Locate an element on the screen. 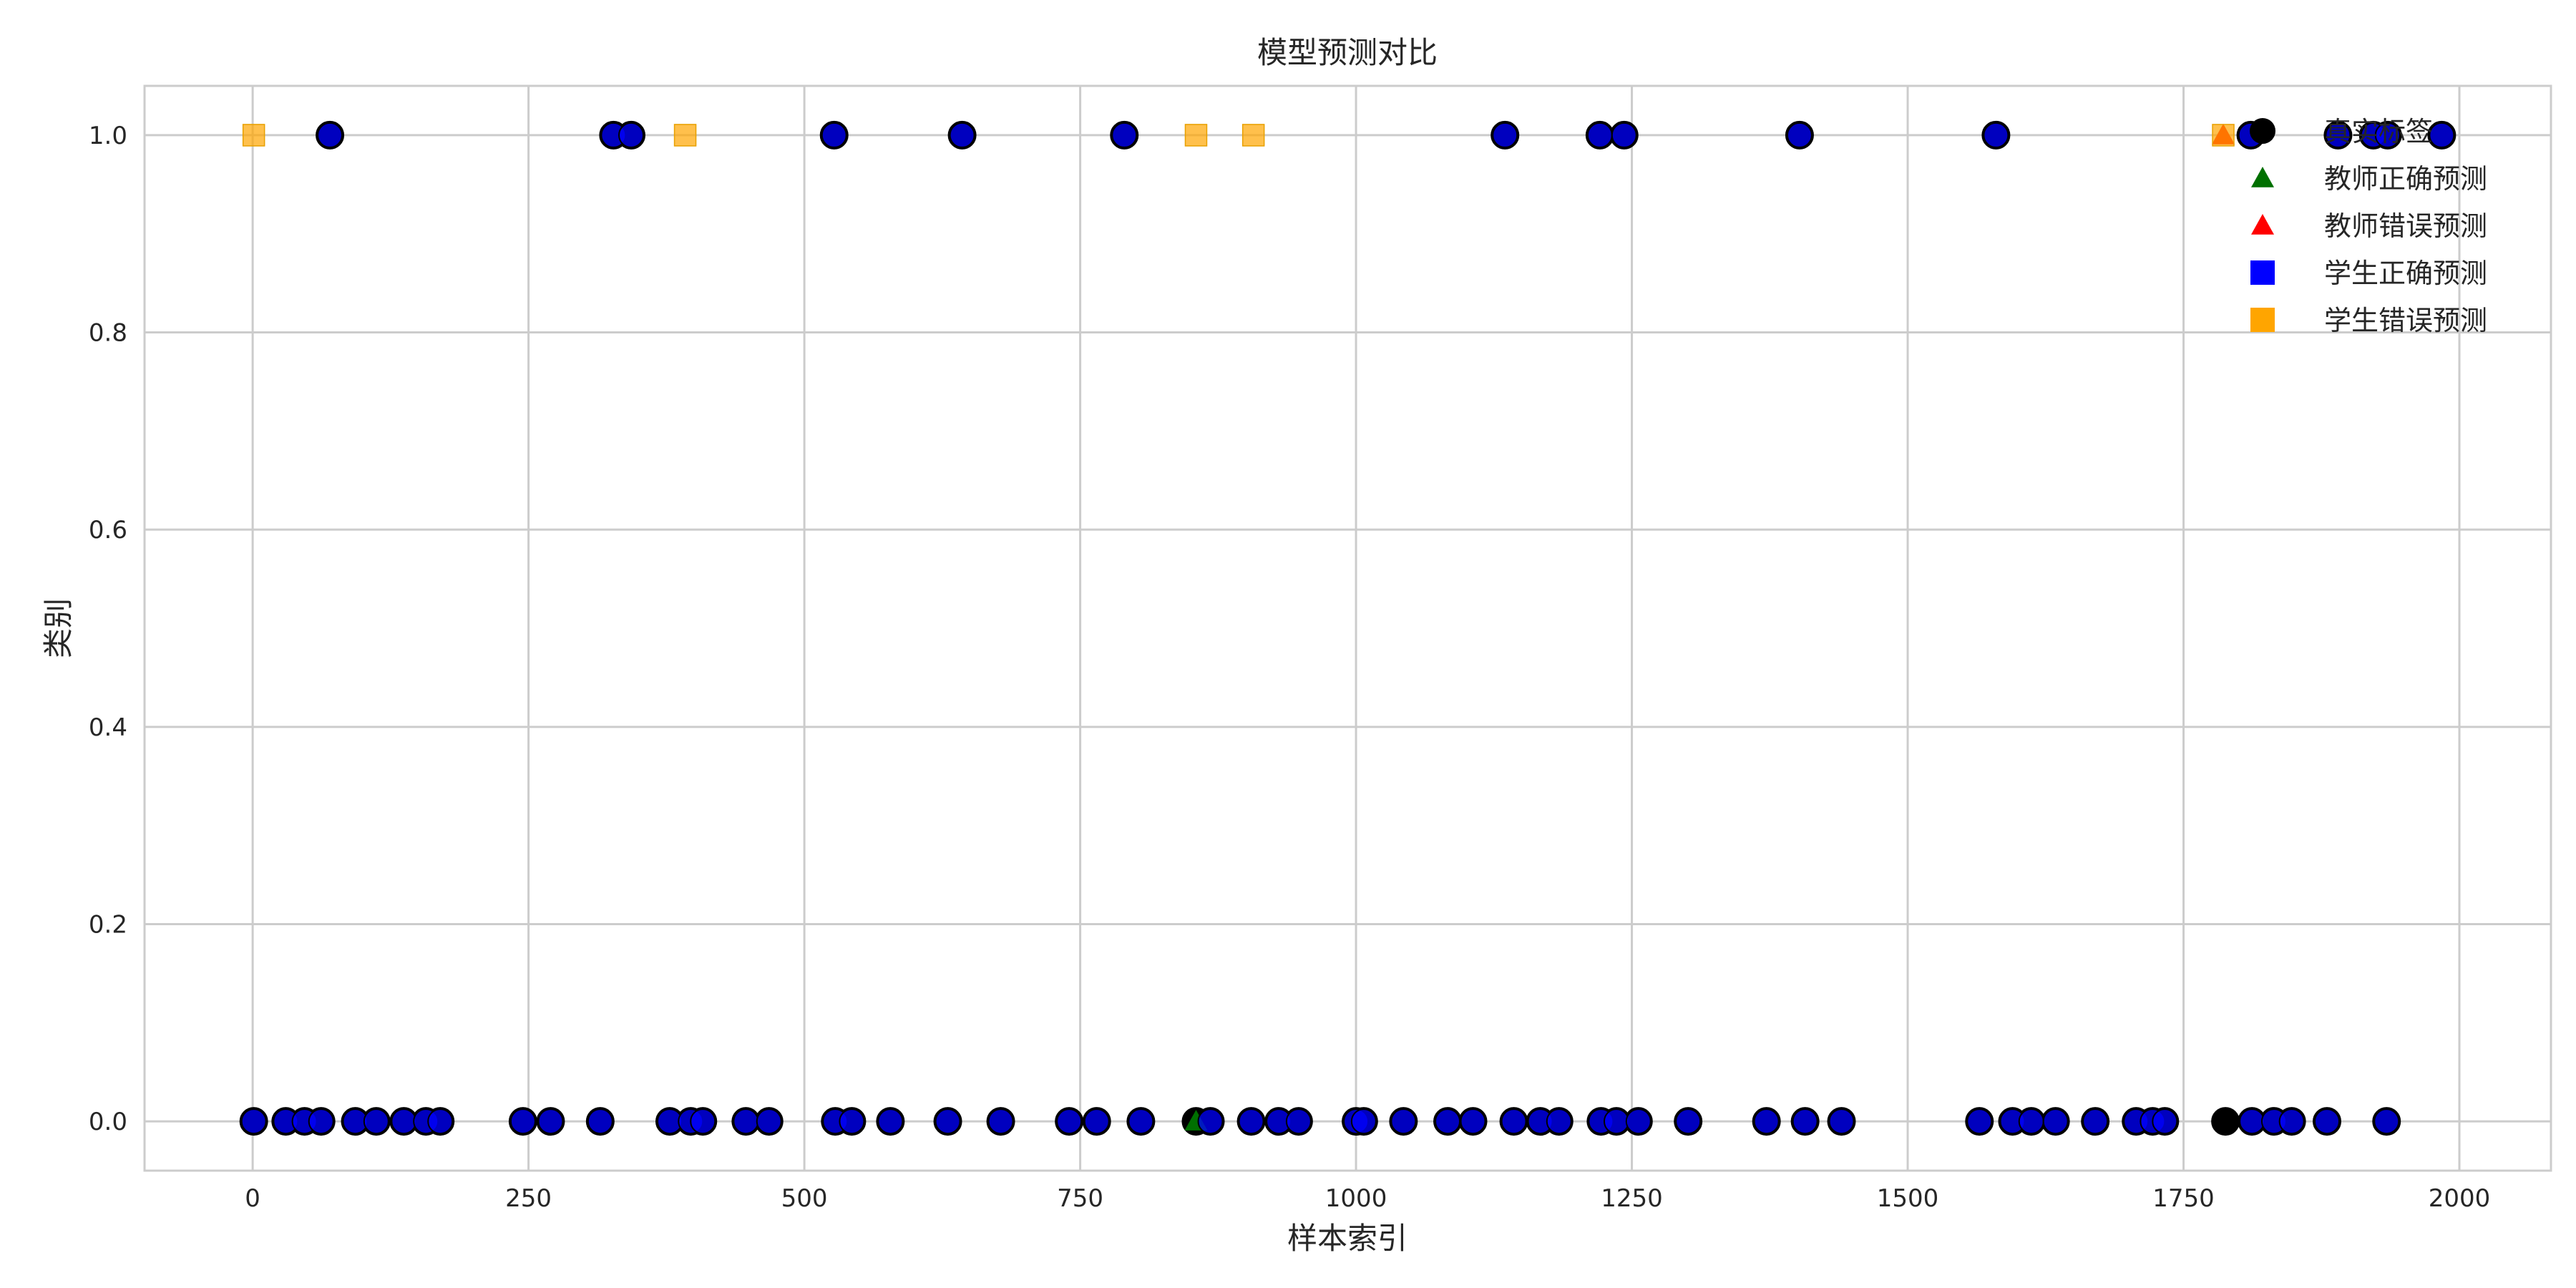  x-tick-label: 1250 is located at coordinates (1632, 1198).